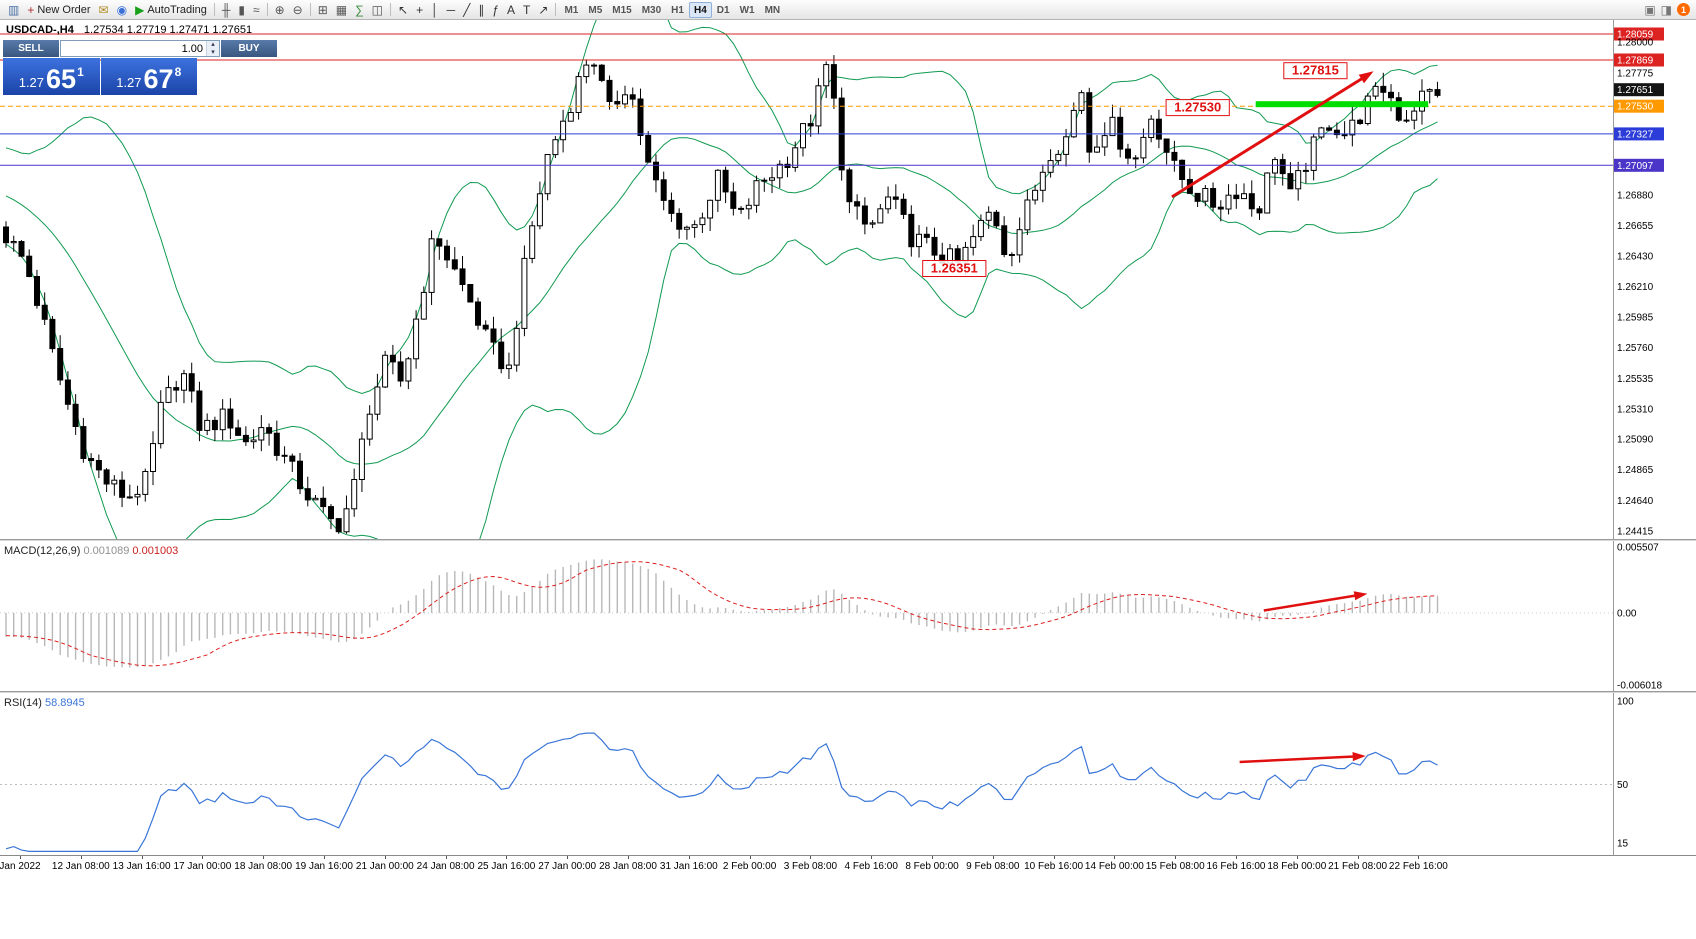  What do you see at coordinates (44, 703) in the screenshot?
I see `rsi-label: RSI(14) 58.8945` at bounding box center [44, 703].